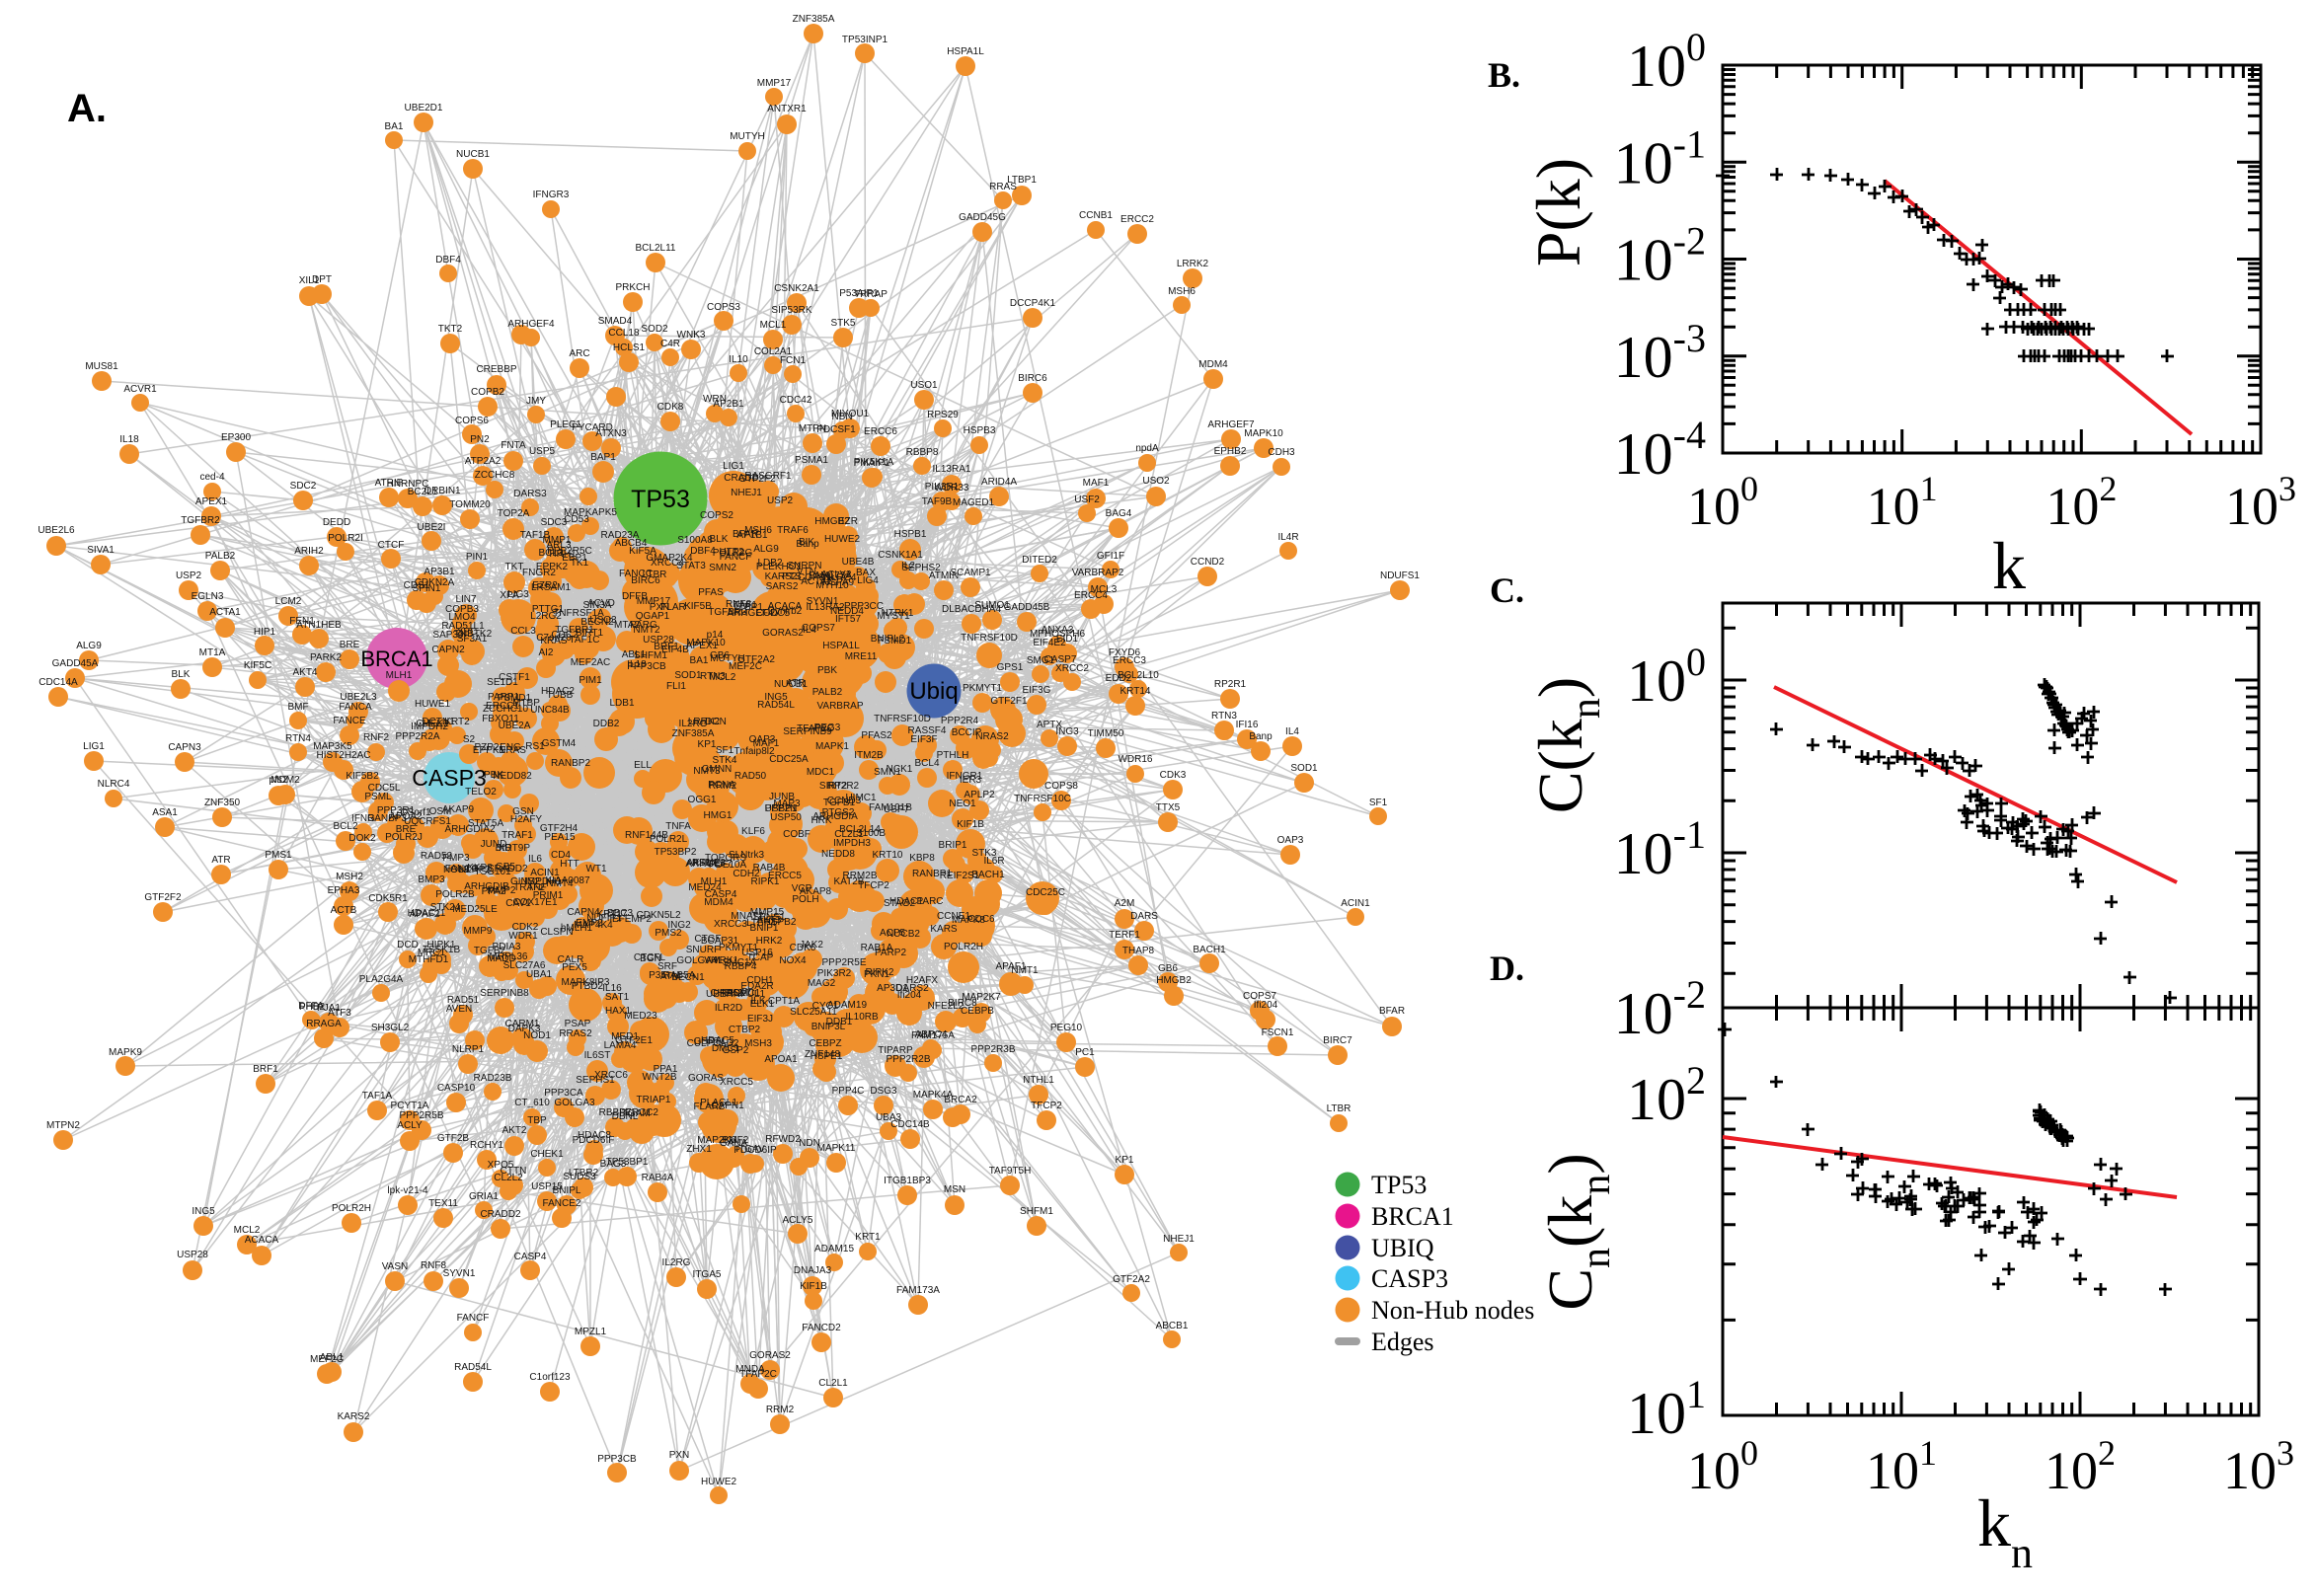  What do you see at coordinates (967, 732) in the screenshot?
I see `svg-text: BCCIP` at bounding box center [967, 732].